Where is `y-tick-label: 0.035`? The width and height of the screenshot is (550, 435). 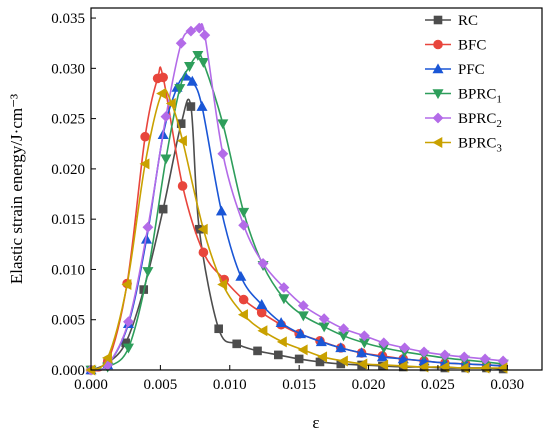
y-tick-label: 0.035 is located at coordinates (68, 19).